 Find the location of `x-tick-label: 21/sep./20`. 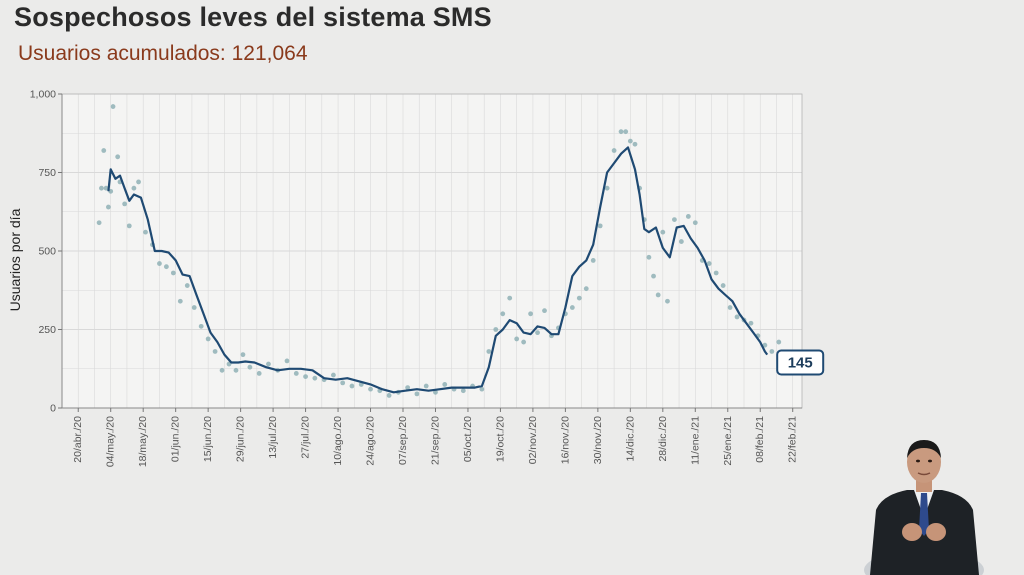

x-tick-label: 21/sep./20 is located at coordinates (435, 440).